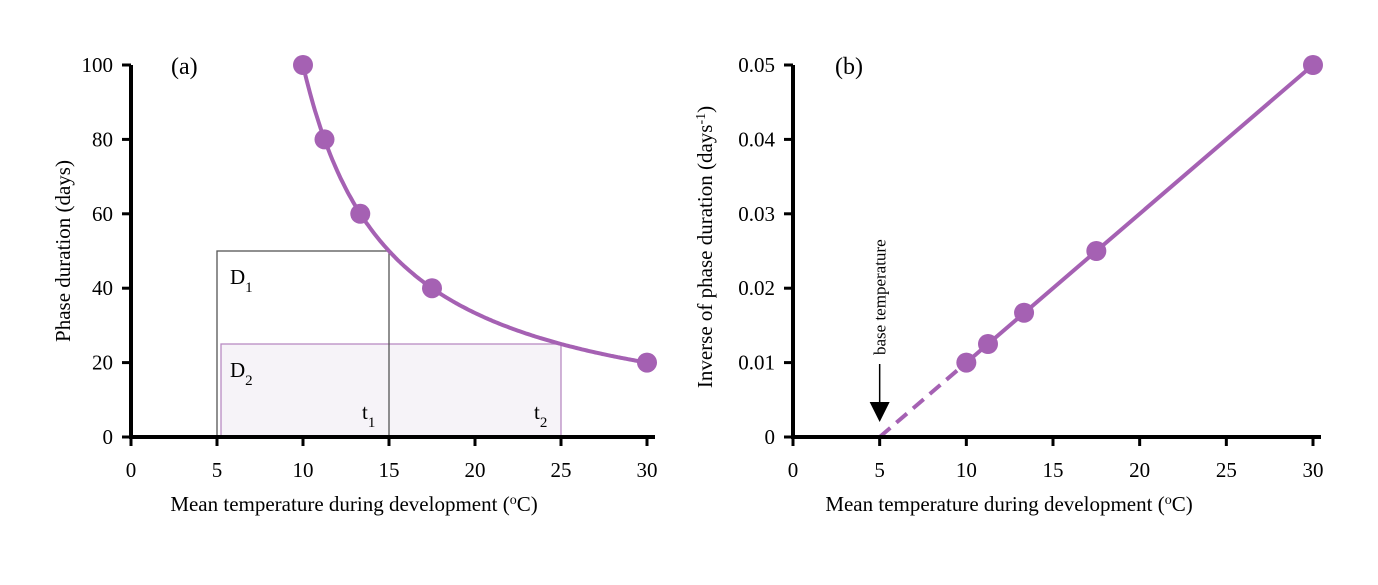 This screenshot has width=1378, height=585. What do you see at coordinates (102, 288) in the screenshot?
I see `y-tick-label: 40` at bounding box center [102, 288].